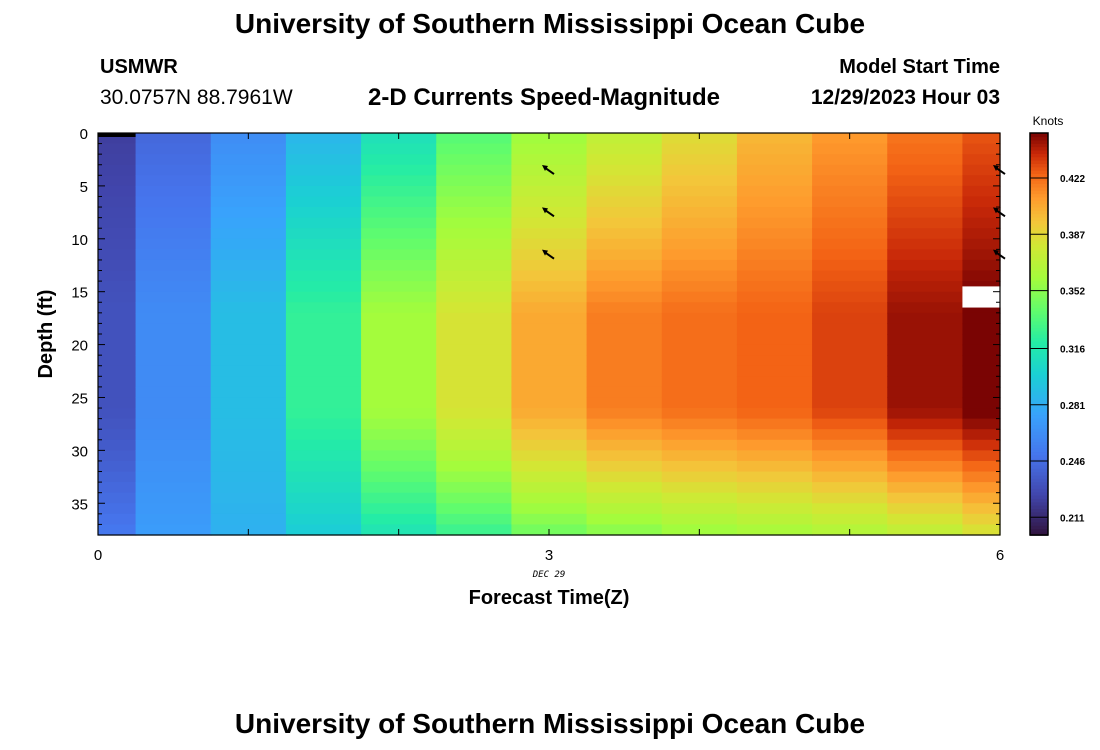  What do you see at coordinates (79, 346) in the screenshot?
I see `y-tick-label: 20` at bounding box center [79, 346].